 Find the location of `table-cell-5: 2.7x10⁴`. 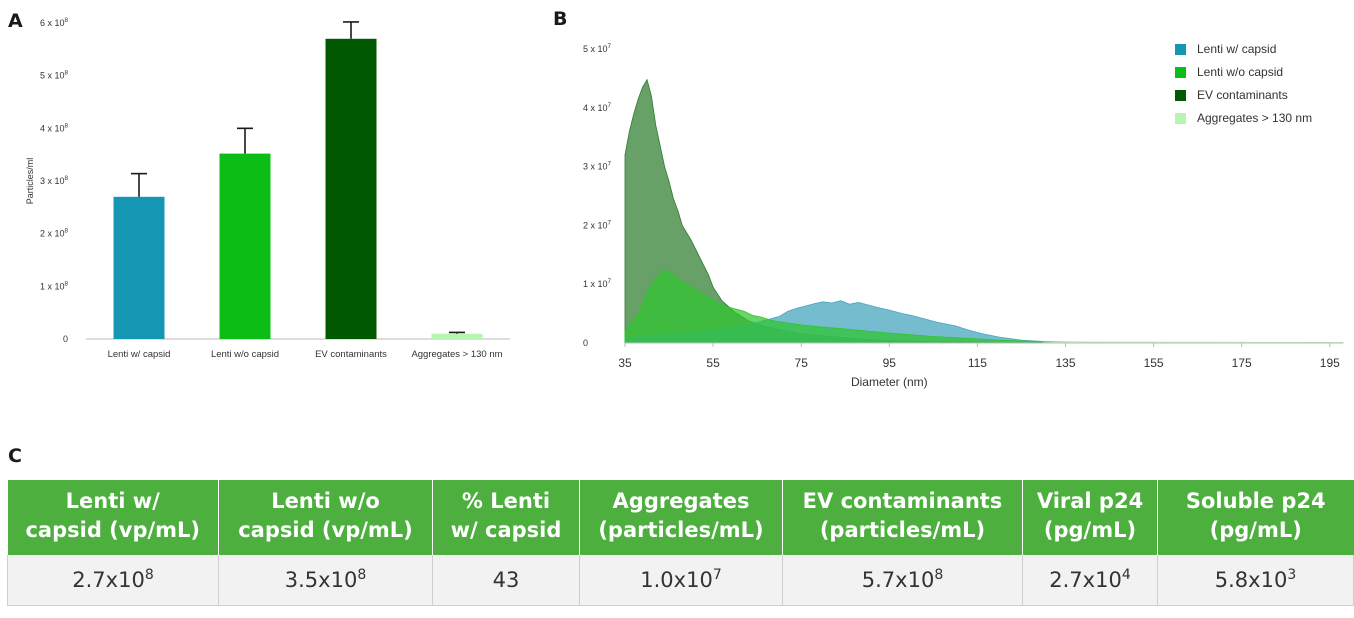

table-cell-5: 2.7x10⁴ is located at coordinates (1090, 580).